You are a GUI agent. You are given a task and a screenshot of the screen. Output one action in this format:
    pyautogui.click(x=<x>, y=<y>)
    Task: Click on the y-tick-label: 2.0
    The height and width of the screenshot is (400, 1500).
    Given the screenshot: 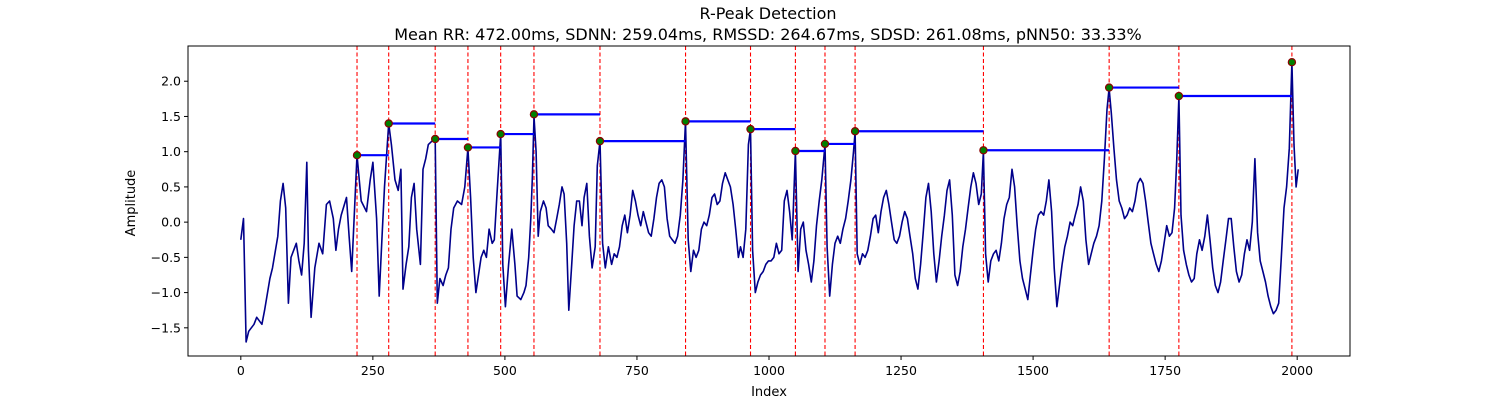 What is the action you would take?
    pyautogui.click(x=171, y=81)
    